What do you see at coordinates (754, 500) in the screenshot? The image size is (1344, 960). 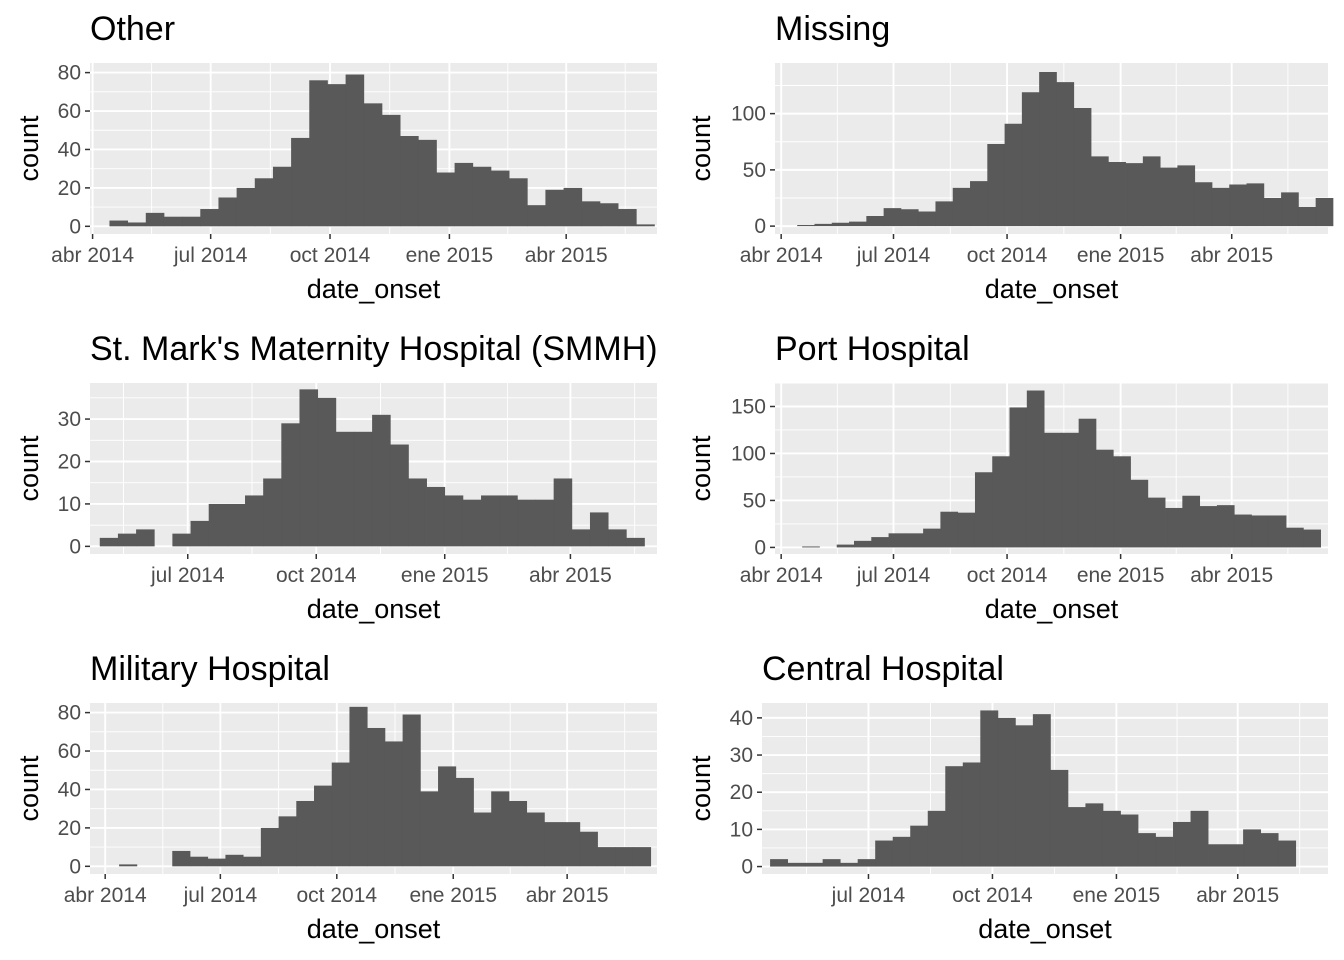 I see `y-tick-label: 50` at bounding box center [754, 500].